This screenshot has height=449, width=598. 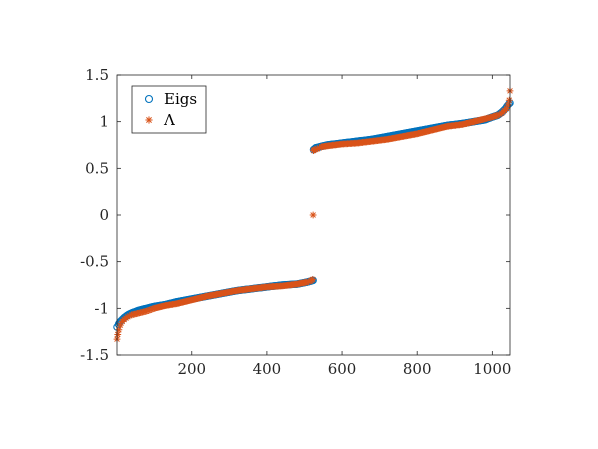 I want to click on y-tick-label: -1, so click(x=101, y=308).